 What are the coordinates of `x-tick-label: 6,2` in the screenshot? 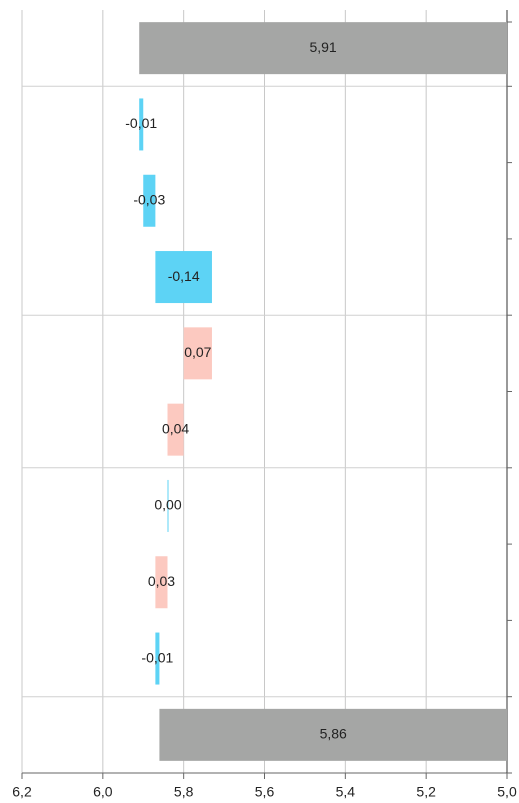 It's located at (22, 792).